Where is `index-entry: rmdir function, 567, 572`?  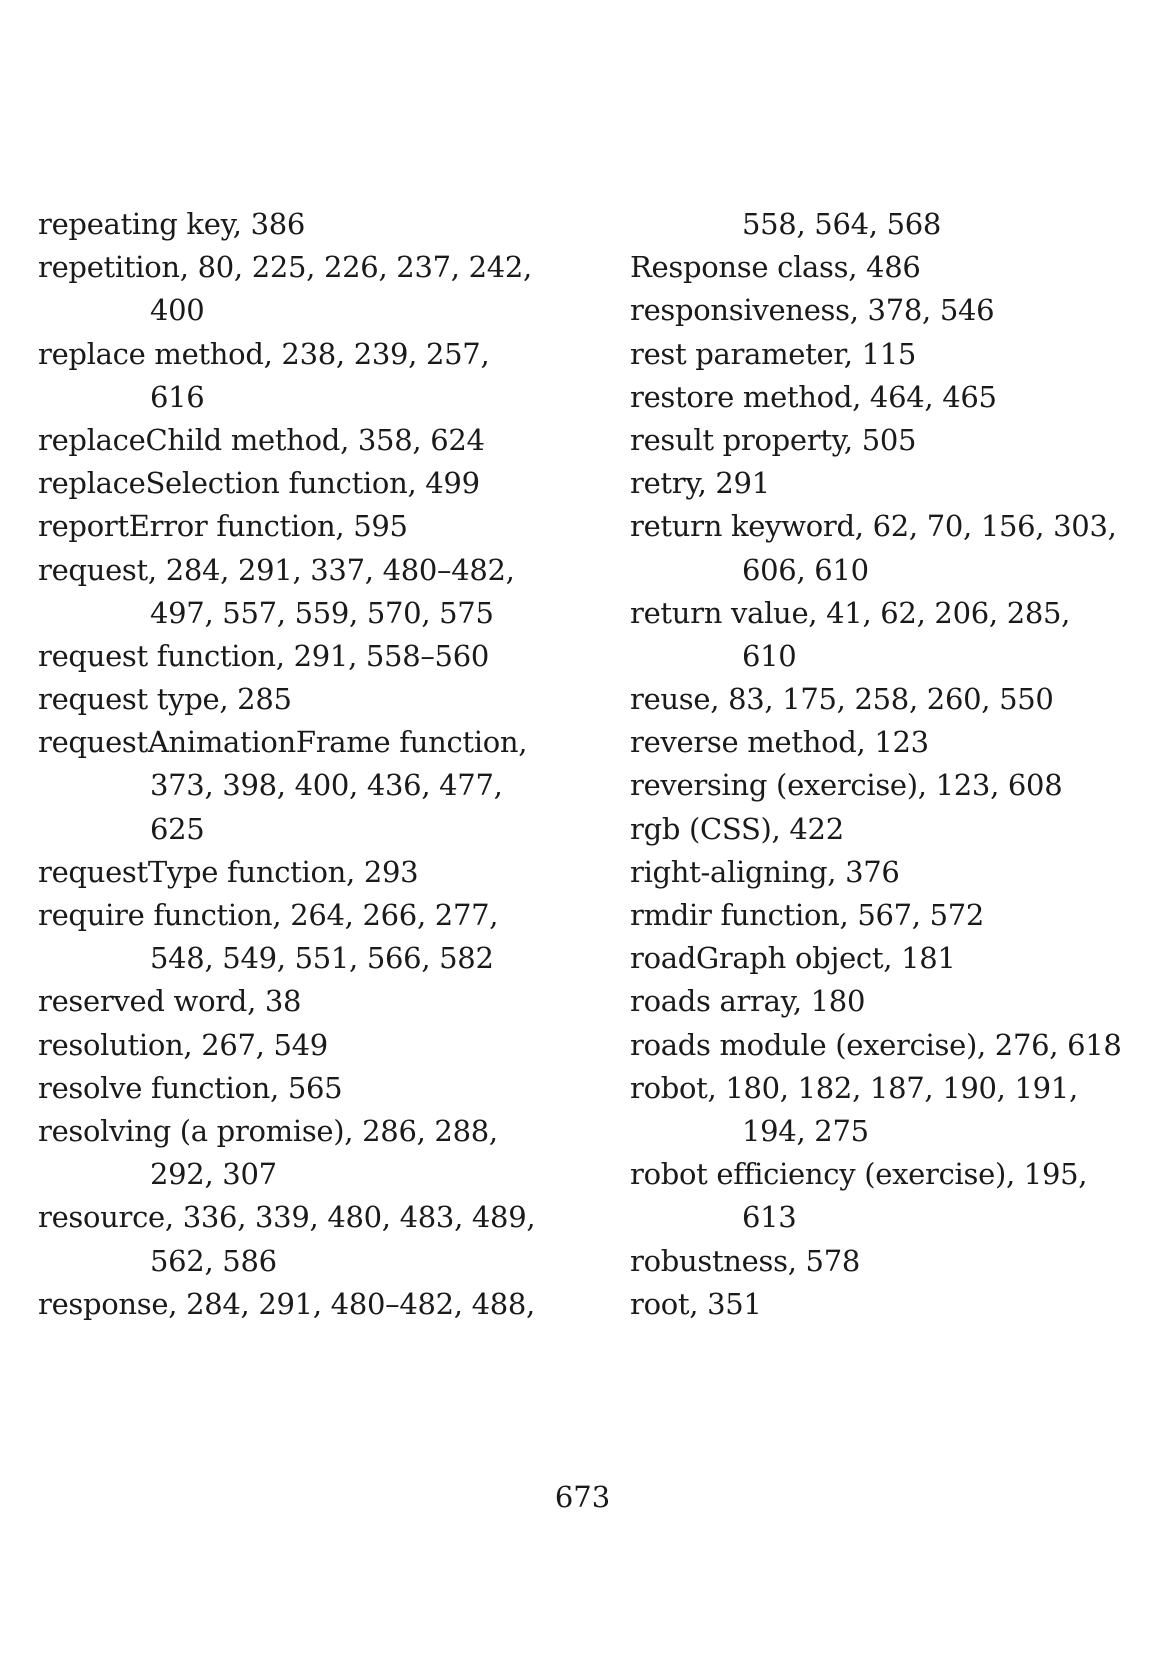 index-entry: rmdir function, 567, 572 is located at coordinates (807, 915).